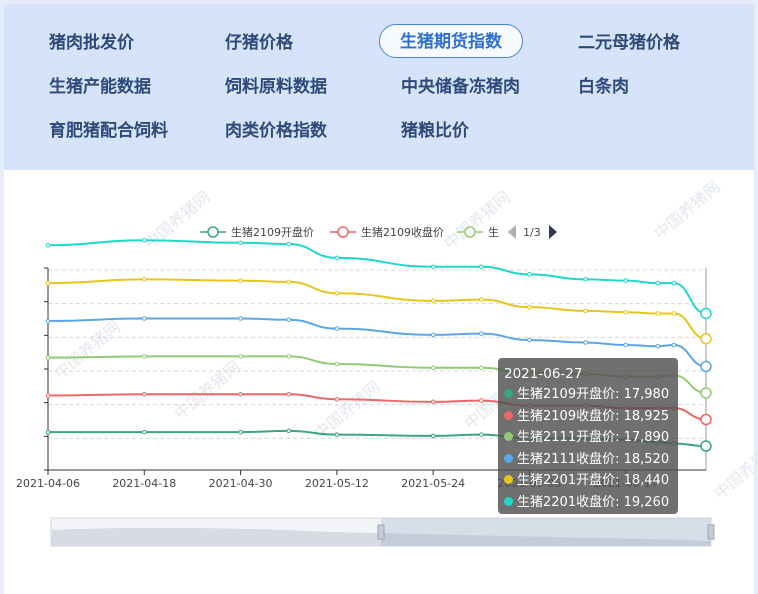 Image resolution: width=758 pixels, height=594 pixels. What do you see at coordinates (593, 480) in the screenshot?
I see `tooltip-text: 生猪2201开盘价: 18,440` at bounding box center [593, 480].